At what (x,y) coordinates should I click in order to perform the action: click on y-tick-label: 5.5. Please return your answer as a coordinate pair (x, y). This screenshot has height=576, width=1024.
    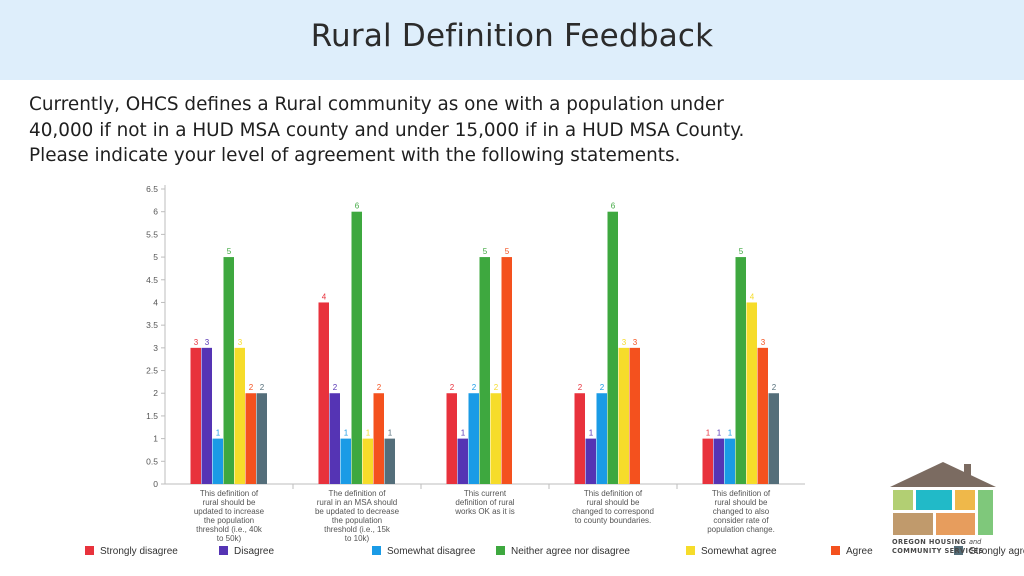
    Looking at the image, I should click on (152, 234).